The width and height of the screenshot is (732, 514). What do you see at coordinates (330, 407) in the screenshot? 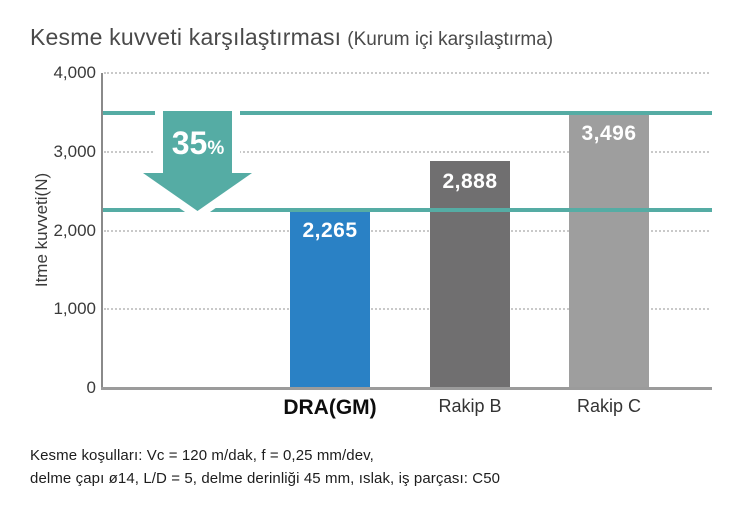
I see `x-label-dra-gm: DRA(GM)` at bounding box center [330, 407].